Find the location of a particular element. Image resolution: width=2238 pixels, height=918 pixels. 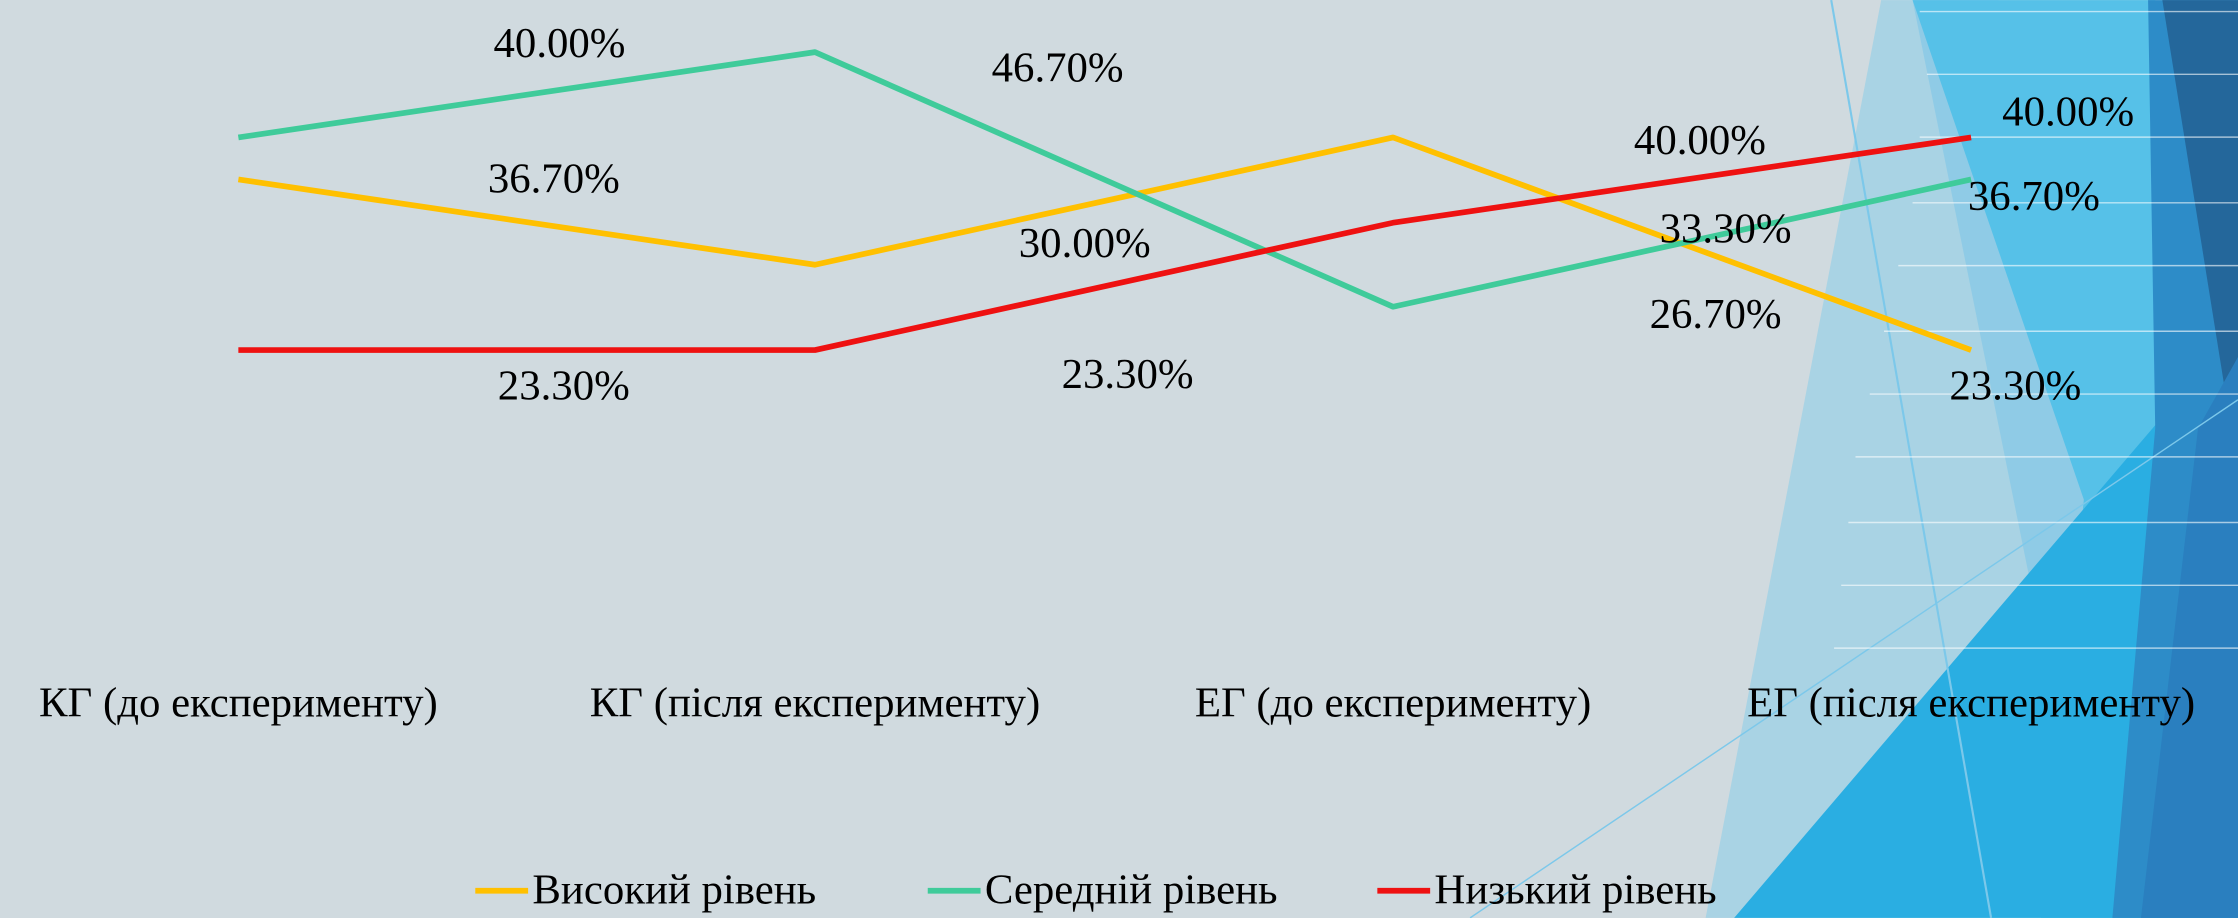

legend-label: Середній рівень is located at coordinates (1131, 889).